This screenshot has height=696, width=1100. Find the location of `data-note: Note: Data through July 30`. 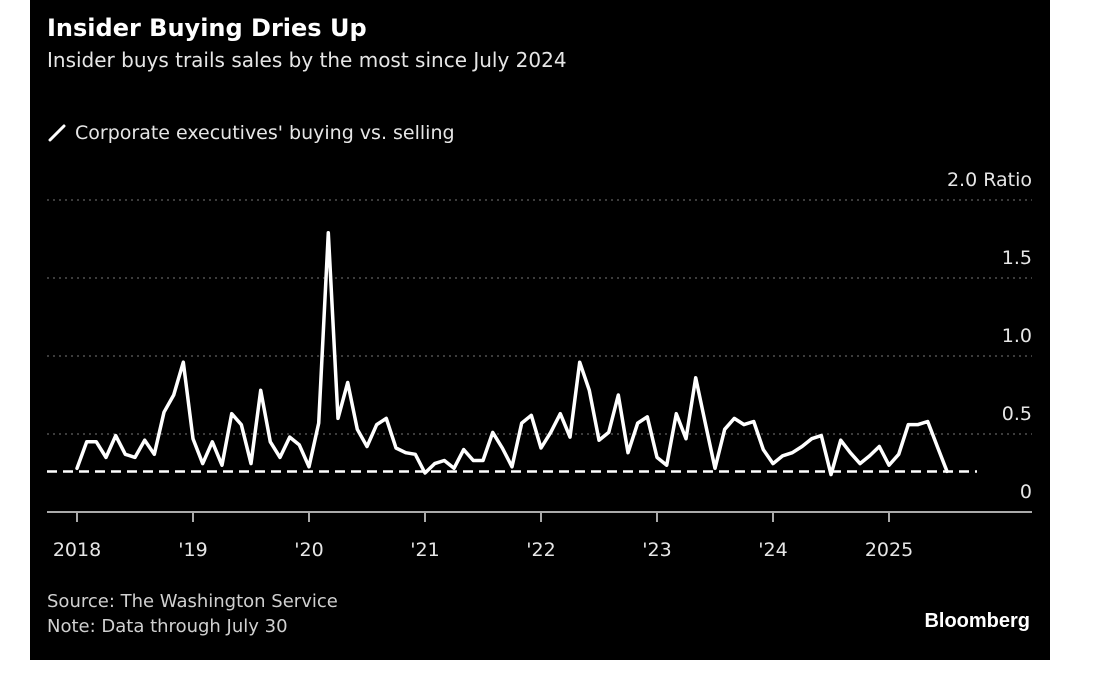

data-note: Note: Data through July 30 is located at coordinates (167, 626).